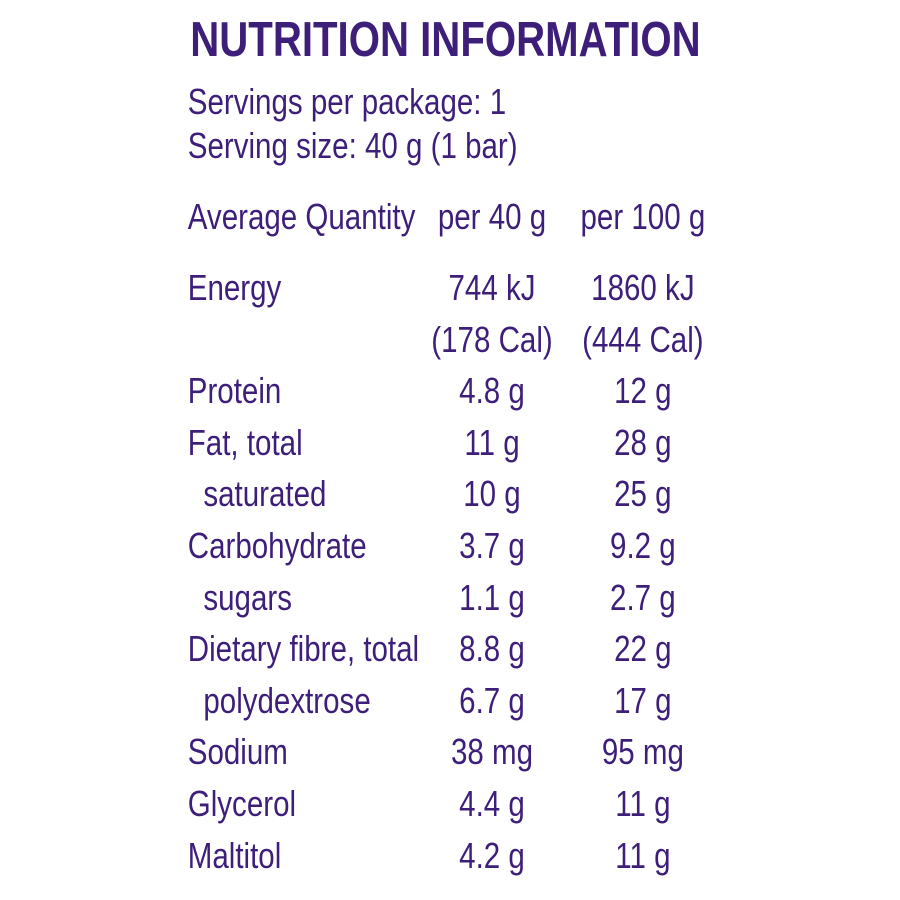 The width and height of the screenshot is (900, 900). What do you see at coordinates (492, 216) in the screenshot?
I see `header-per-40g: per 40 g` at bounding box center [492, 216].